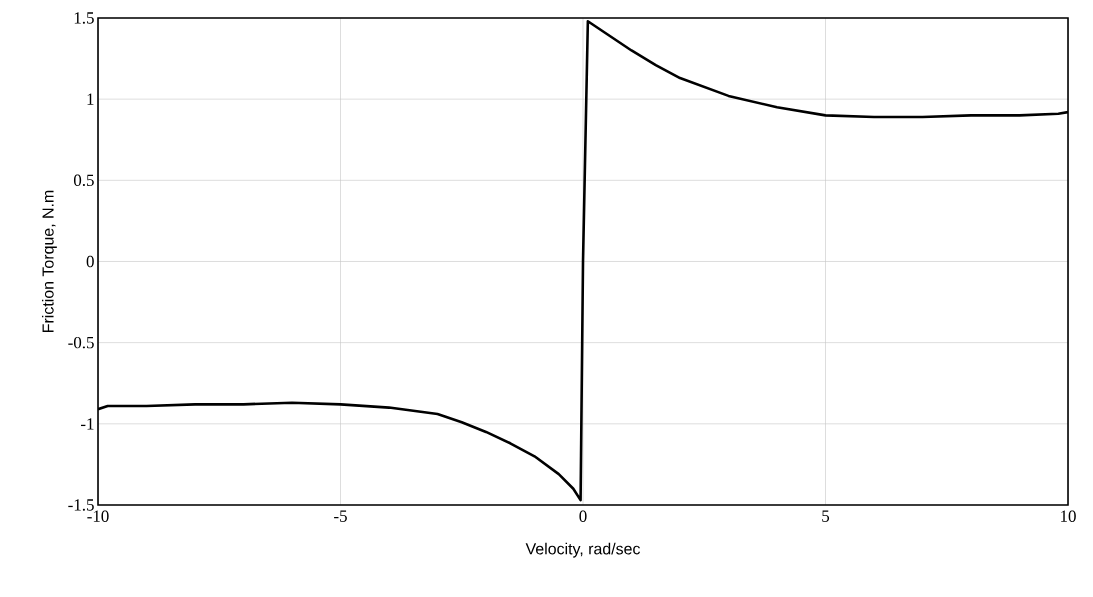 This screenshot has height=597, width=1093. Describe the element at coordinates (90, 99) in the screenshot. I see `y-tick-label: 1` at that location.